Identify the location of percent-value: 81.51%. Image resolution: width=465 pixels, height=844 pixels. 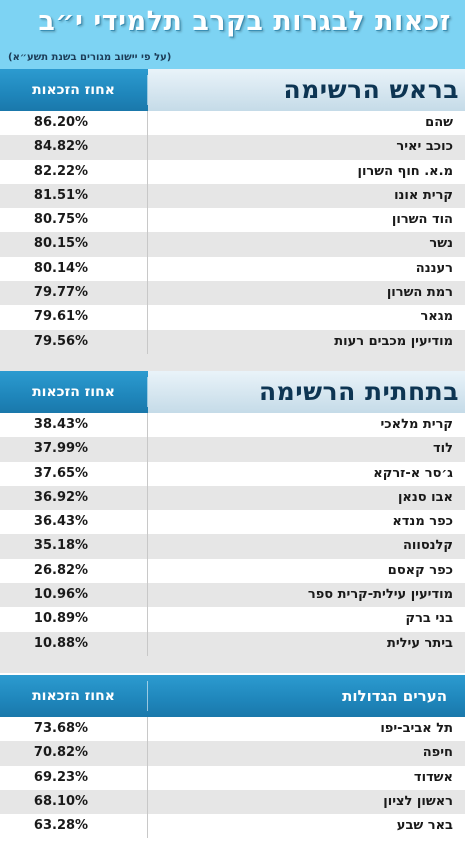
(61, 195).